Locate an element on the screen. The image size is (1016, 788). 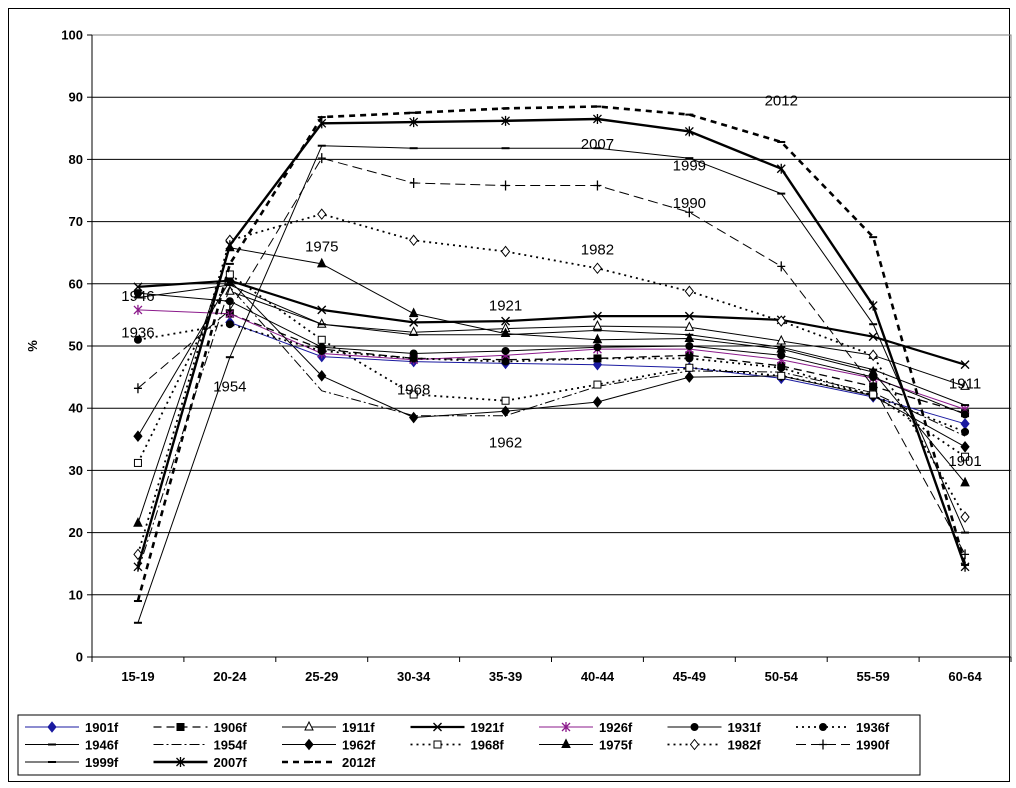
x-tick-label: 30-34 is located at coordinates (414, 676).